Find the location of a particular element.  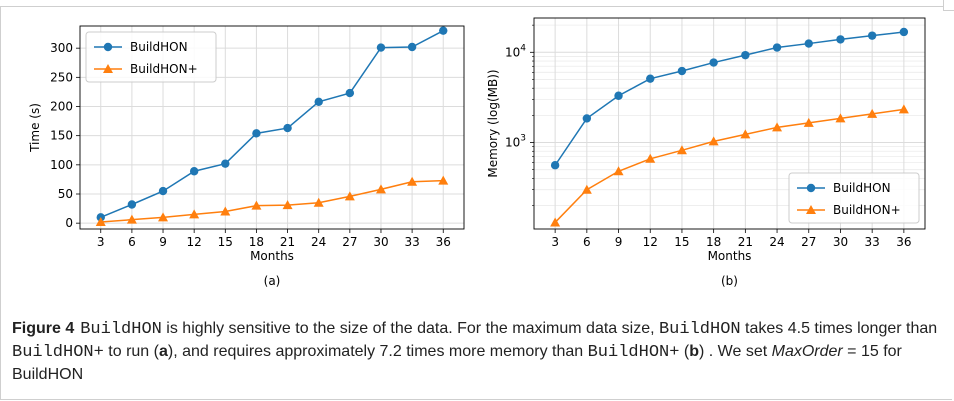

y-tick-label: 100 is located at coordinates (61, 165).